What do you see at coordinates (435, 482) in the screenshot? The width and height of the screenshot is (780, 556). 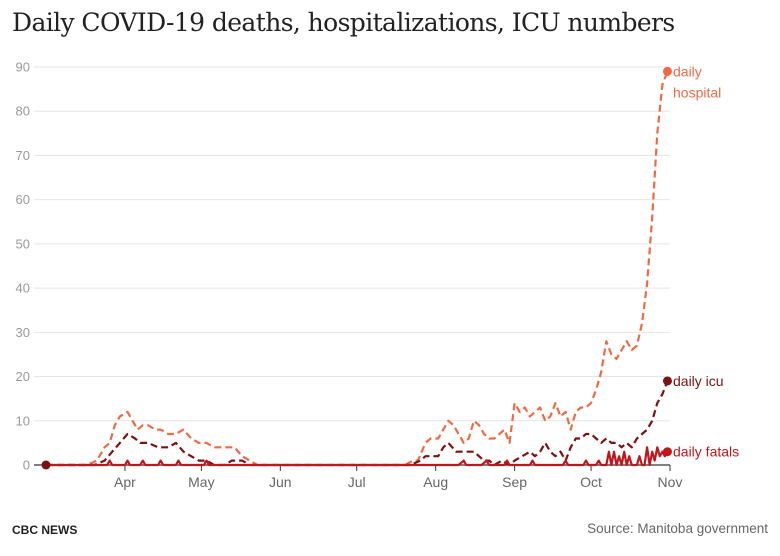 I see `x-tick-label: Aug` at bounding box center [435, 482].